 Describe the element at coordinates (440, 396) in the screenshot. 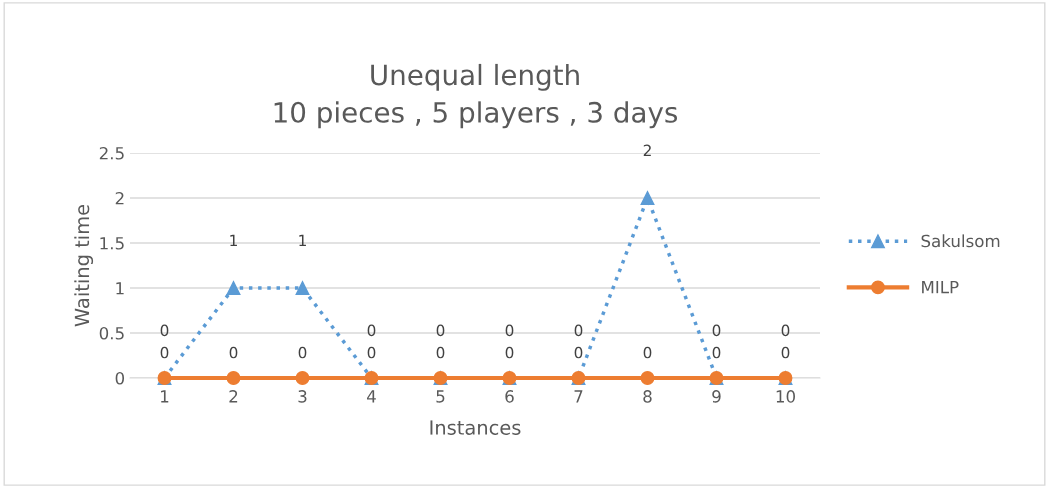

I see `x-tick-label: 5` at that location.